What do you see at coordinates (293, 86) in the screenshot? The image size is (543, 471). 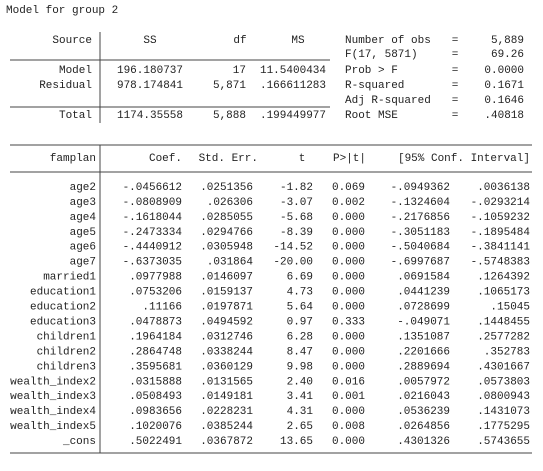 I see `anova-cell: .166611283` at bounding box center [293, 86].